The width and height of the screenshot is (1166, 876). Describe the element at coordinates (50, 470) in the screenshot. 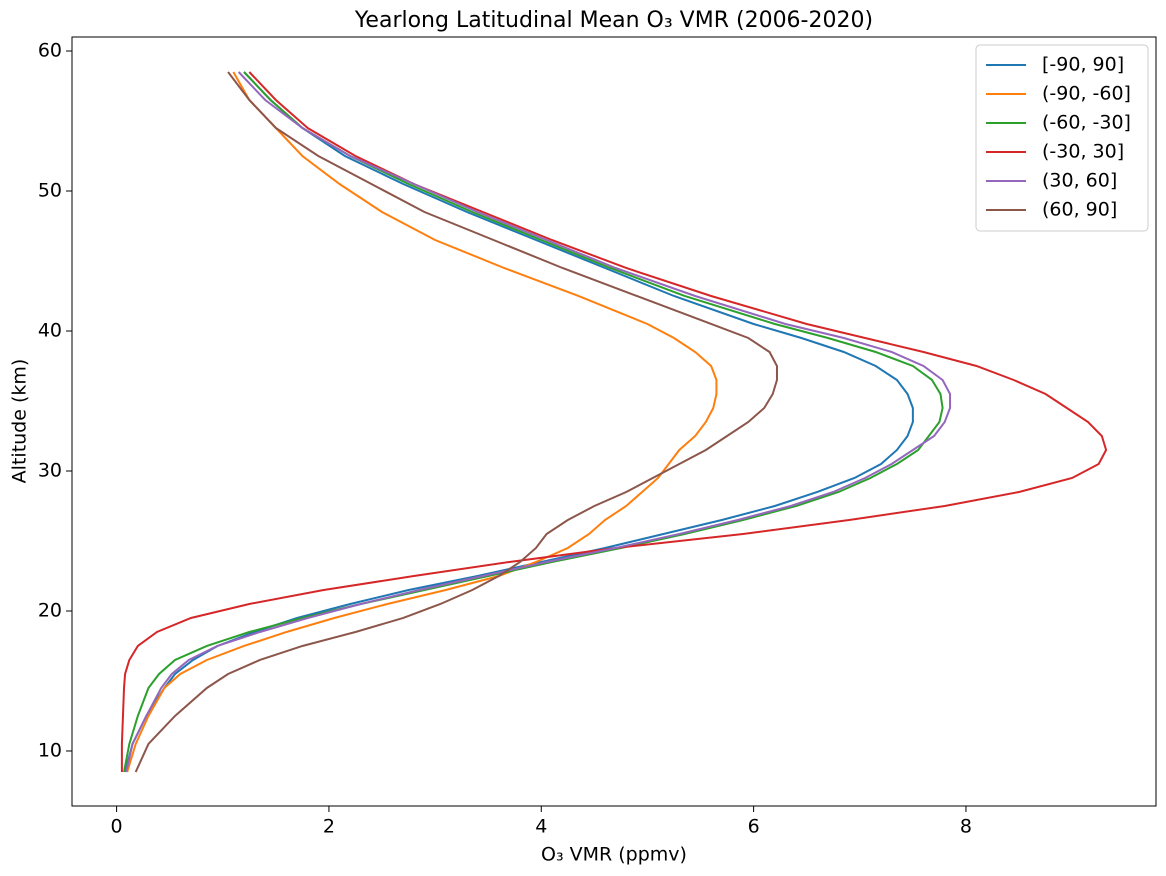

I see `y-tick-label: 30` at that location.